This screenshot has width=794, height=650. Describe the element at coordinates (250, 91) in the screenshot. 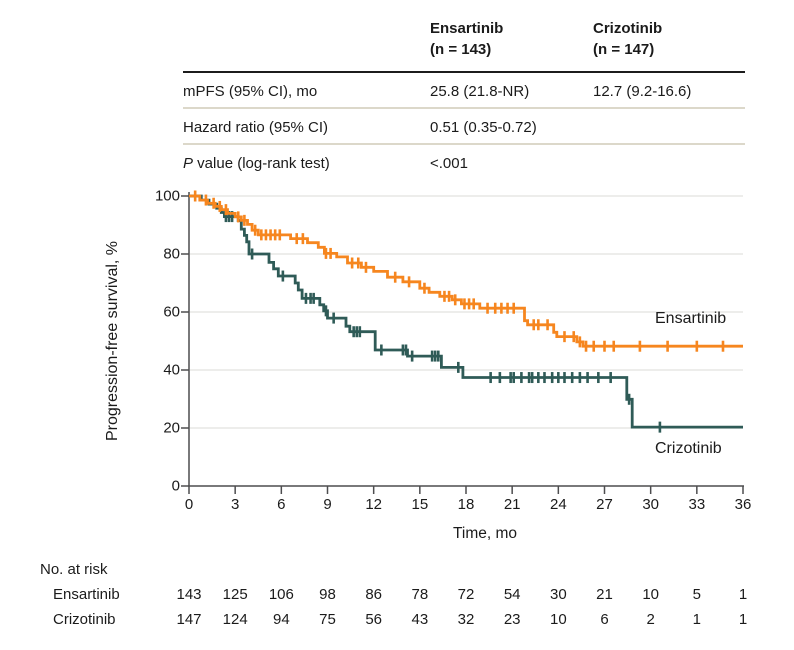

I see `summary-row-mpfs-label: mPFS (95% CI), mo` at that location.